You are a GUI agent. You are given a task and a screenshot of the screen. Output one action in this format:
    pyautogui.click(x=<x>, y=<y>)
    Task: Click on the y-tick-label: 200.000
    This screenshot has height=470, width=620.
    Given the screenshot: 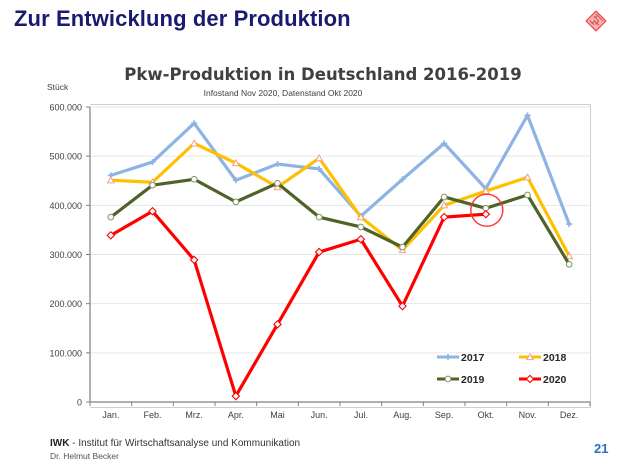 What is the action you would take?
    pyautogui.click(x=65, y=304)
    